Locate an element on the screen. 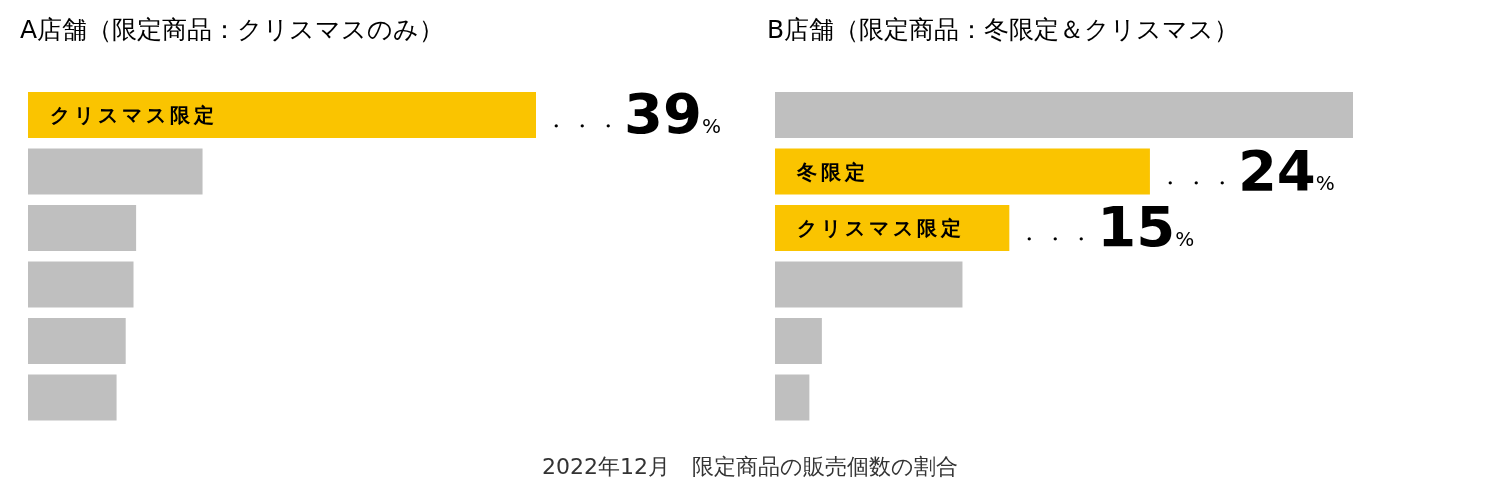 This screenshot has height=504, width=1500. chart-title: B店舗（限定商品：冬限定＆クリスマス） is located at coordinates (1003, 29).